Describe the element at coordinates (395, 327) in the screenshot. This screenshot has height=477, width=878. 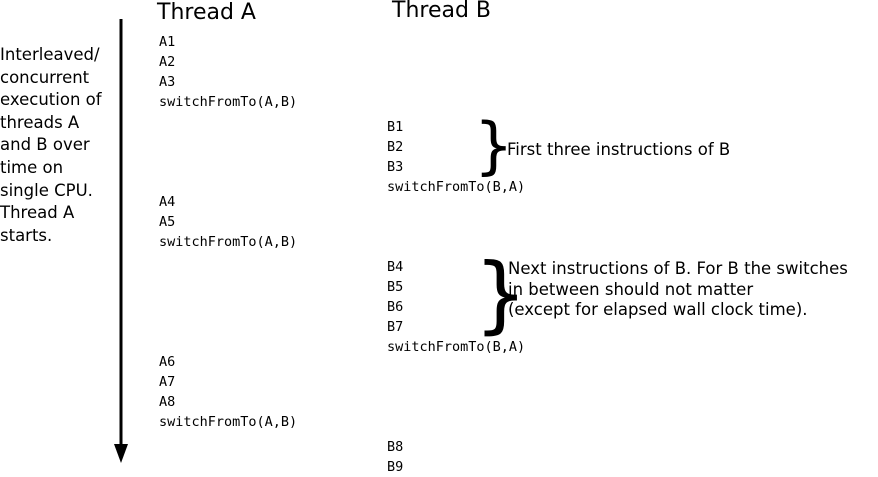
I see `instruction-line: B7` at that location.